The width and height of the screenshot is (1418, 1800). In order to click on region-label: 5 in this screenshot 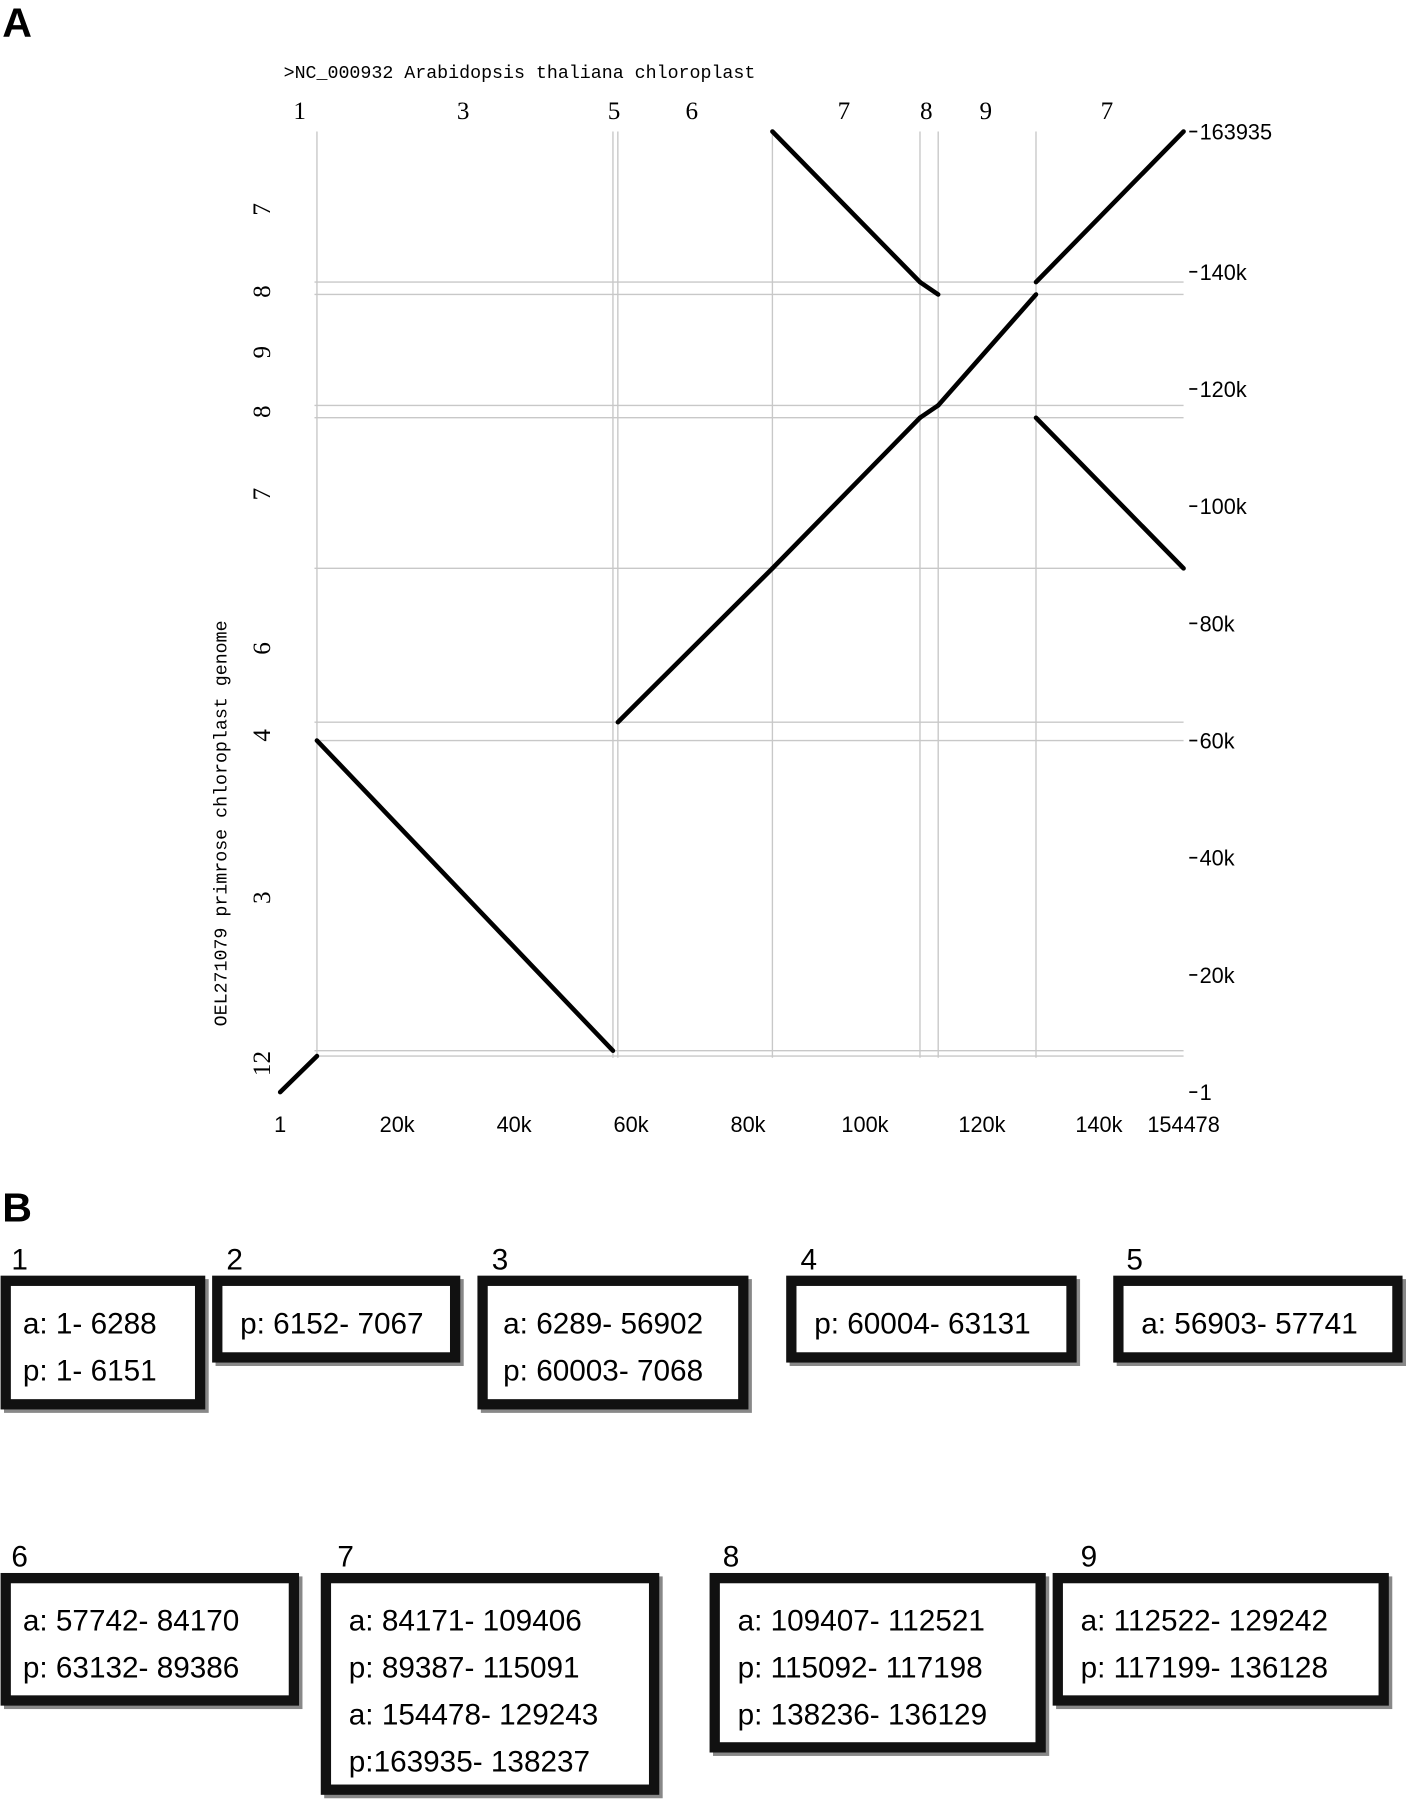, I will do `click(614, 111)`.